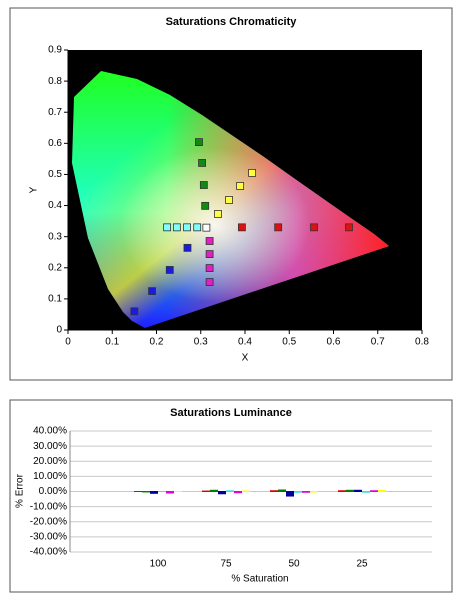 This screenshot has height=600, width=463. What do you see at coordinates (55, 267) in the screenshot?
I see `y-tick-label: 0.2` at bounding box center [55, 267].